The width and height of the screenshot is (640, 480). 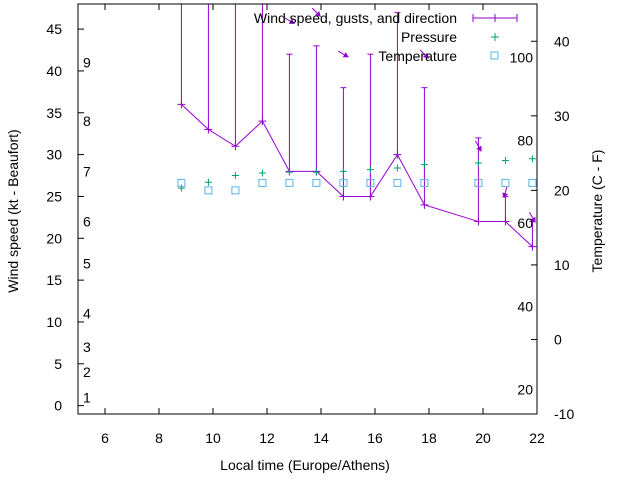 I want to click on y-tick-label: 25, so click(x=54, y=196).